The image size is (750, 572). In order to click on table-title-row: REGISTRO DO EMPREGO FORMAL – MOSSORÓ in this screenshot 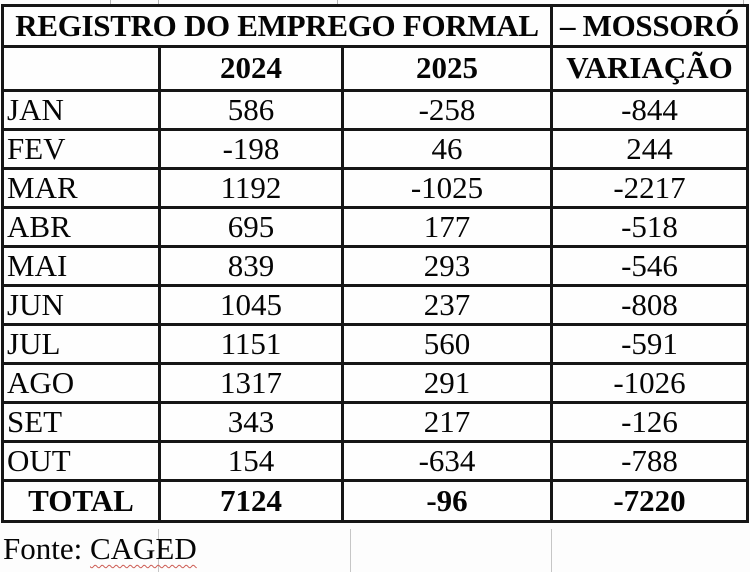, I will do `click(375, 26)`.